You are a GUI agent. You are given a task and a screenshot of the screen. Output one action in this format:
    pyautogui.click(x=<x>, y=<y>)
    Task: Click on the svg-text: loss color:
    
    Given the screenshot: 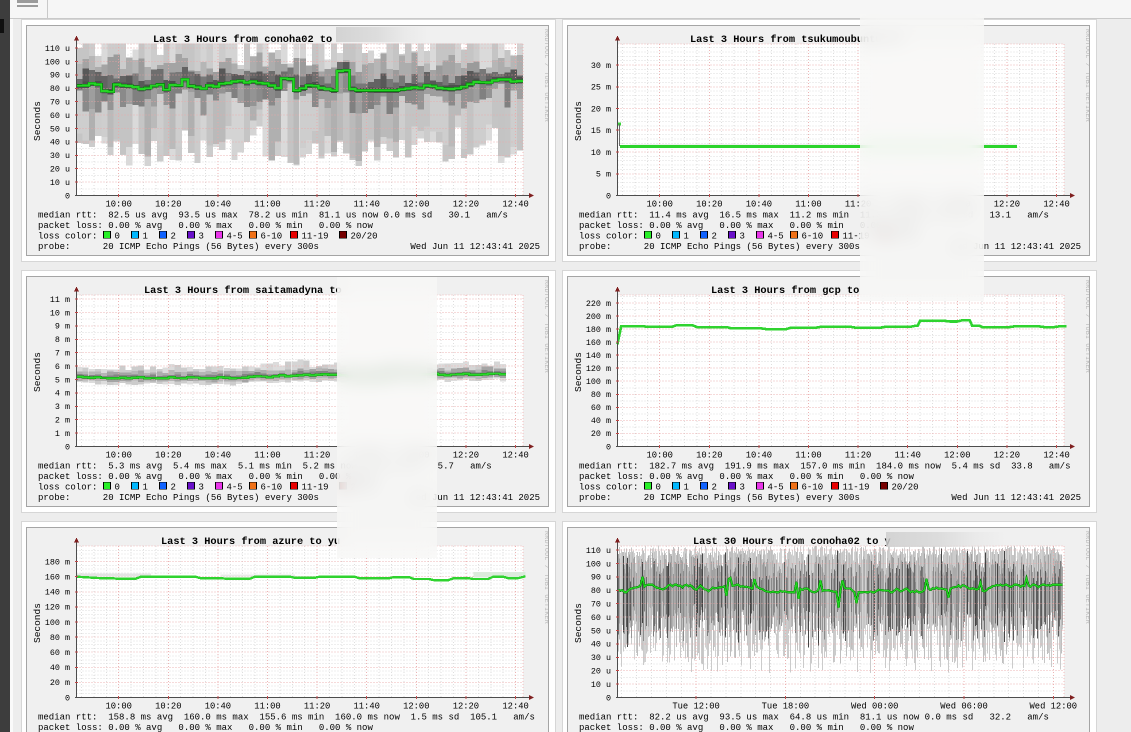 What is the action you would take?
    pyautogui.click(x=608, y=236)
    